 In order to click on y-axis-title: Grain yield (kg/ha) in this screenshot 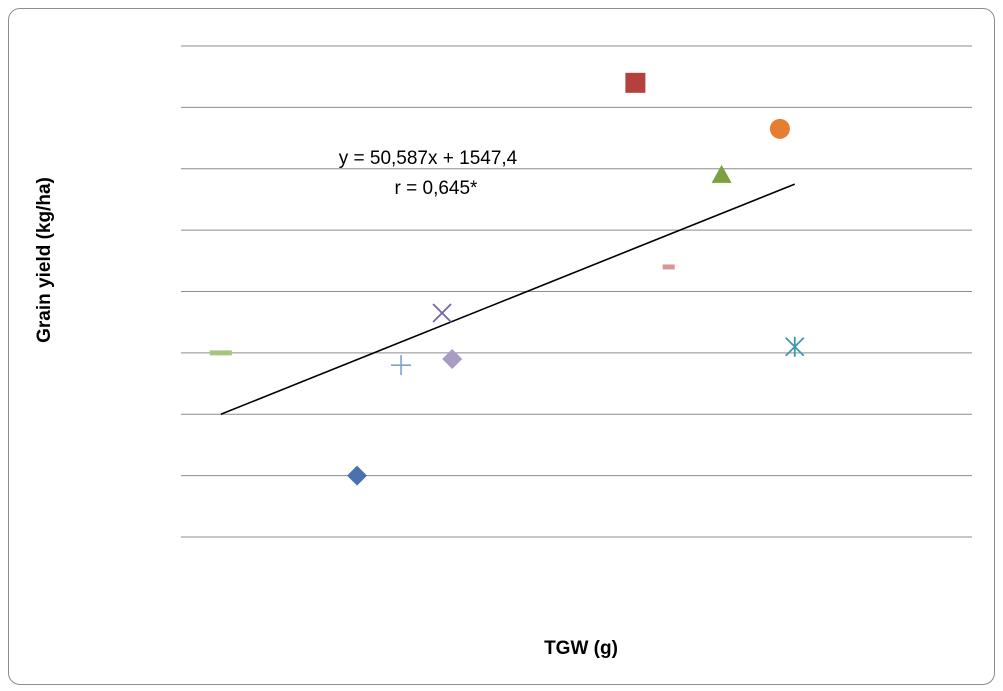, I will do `click(44, 260)`.